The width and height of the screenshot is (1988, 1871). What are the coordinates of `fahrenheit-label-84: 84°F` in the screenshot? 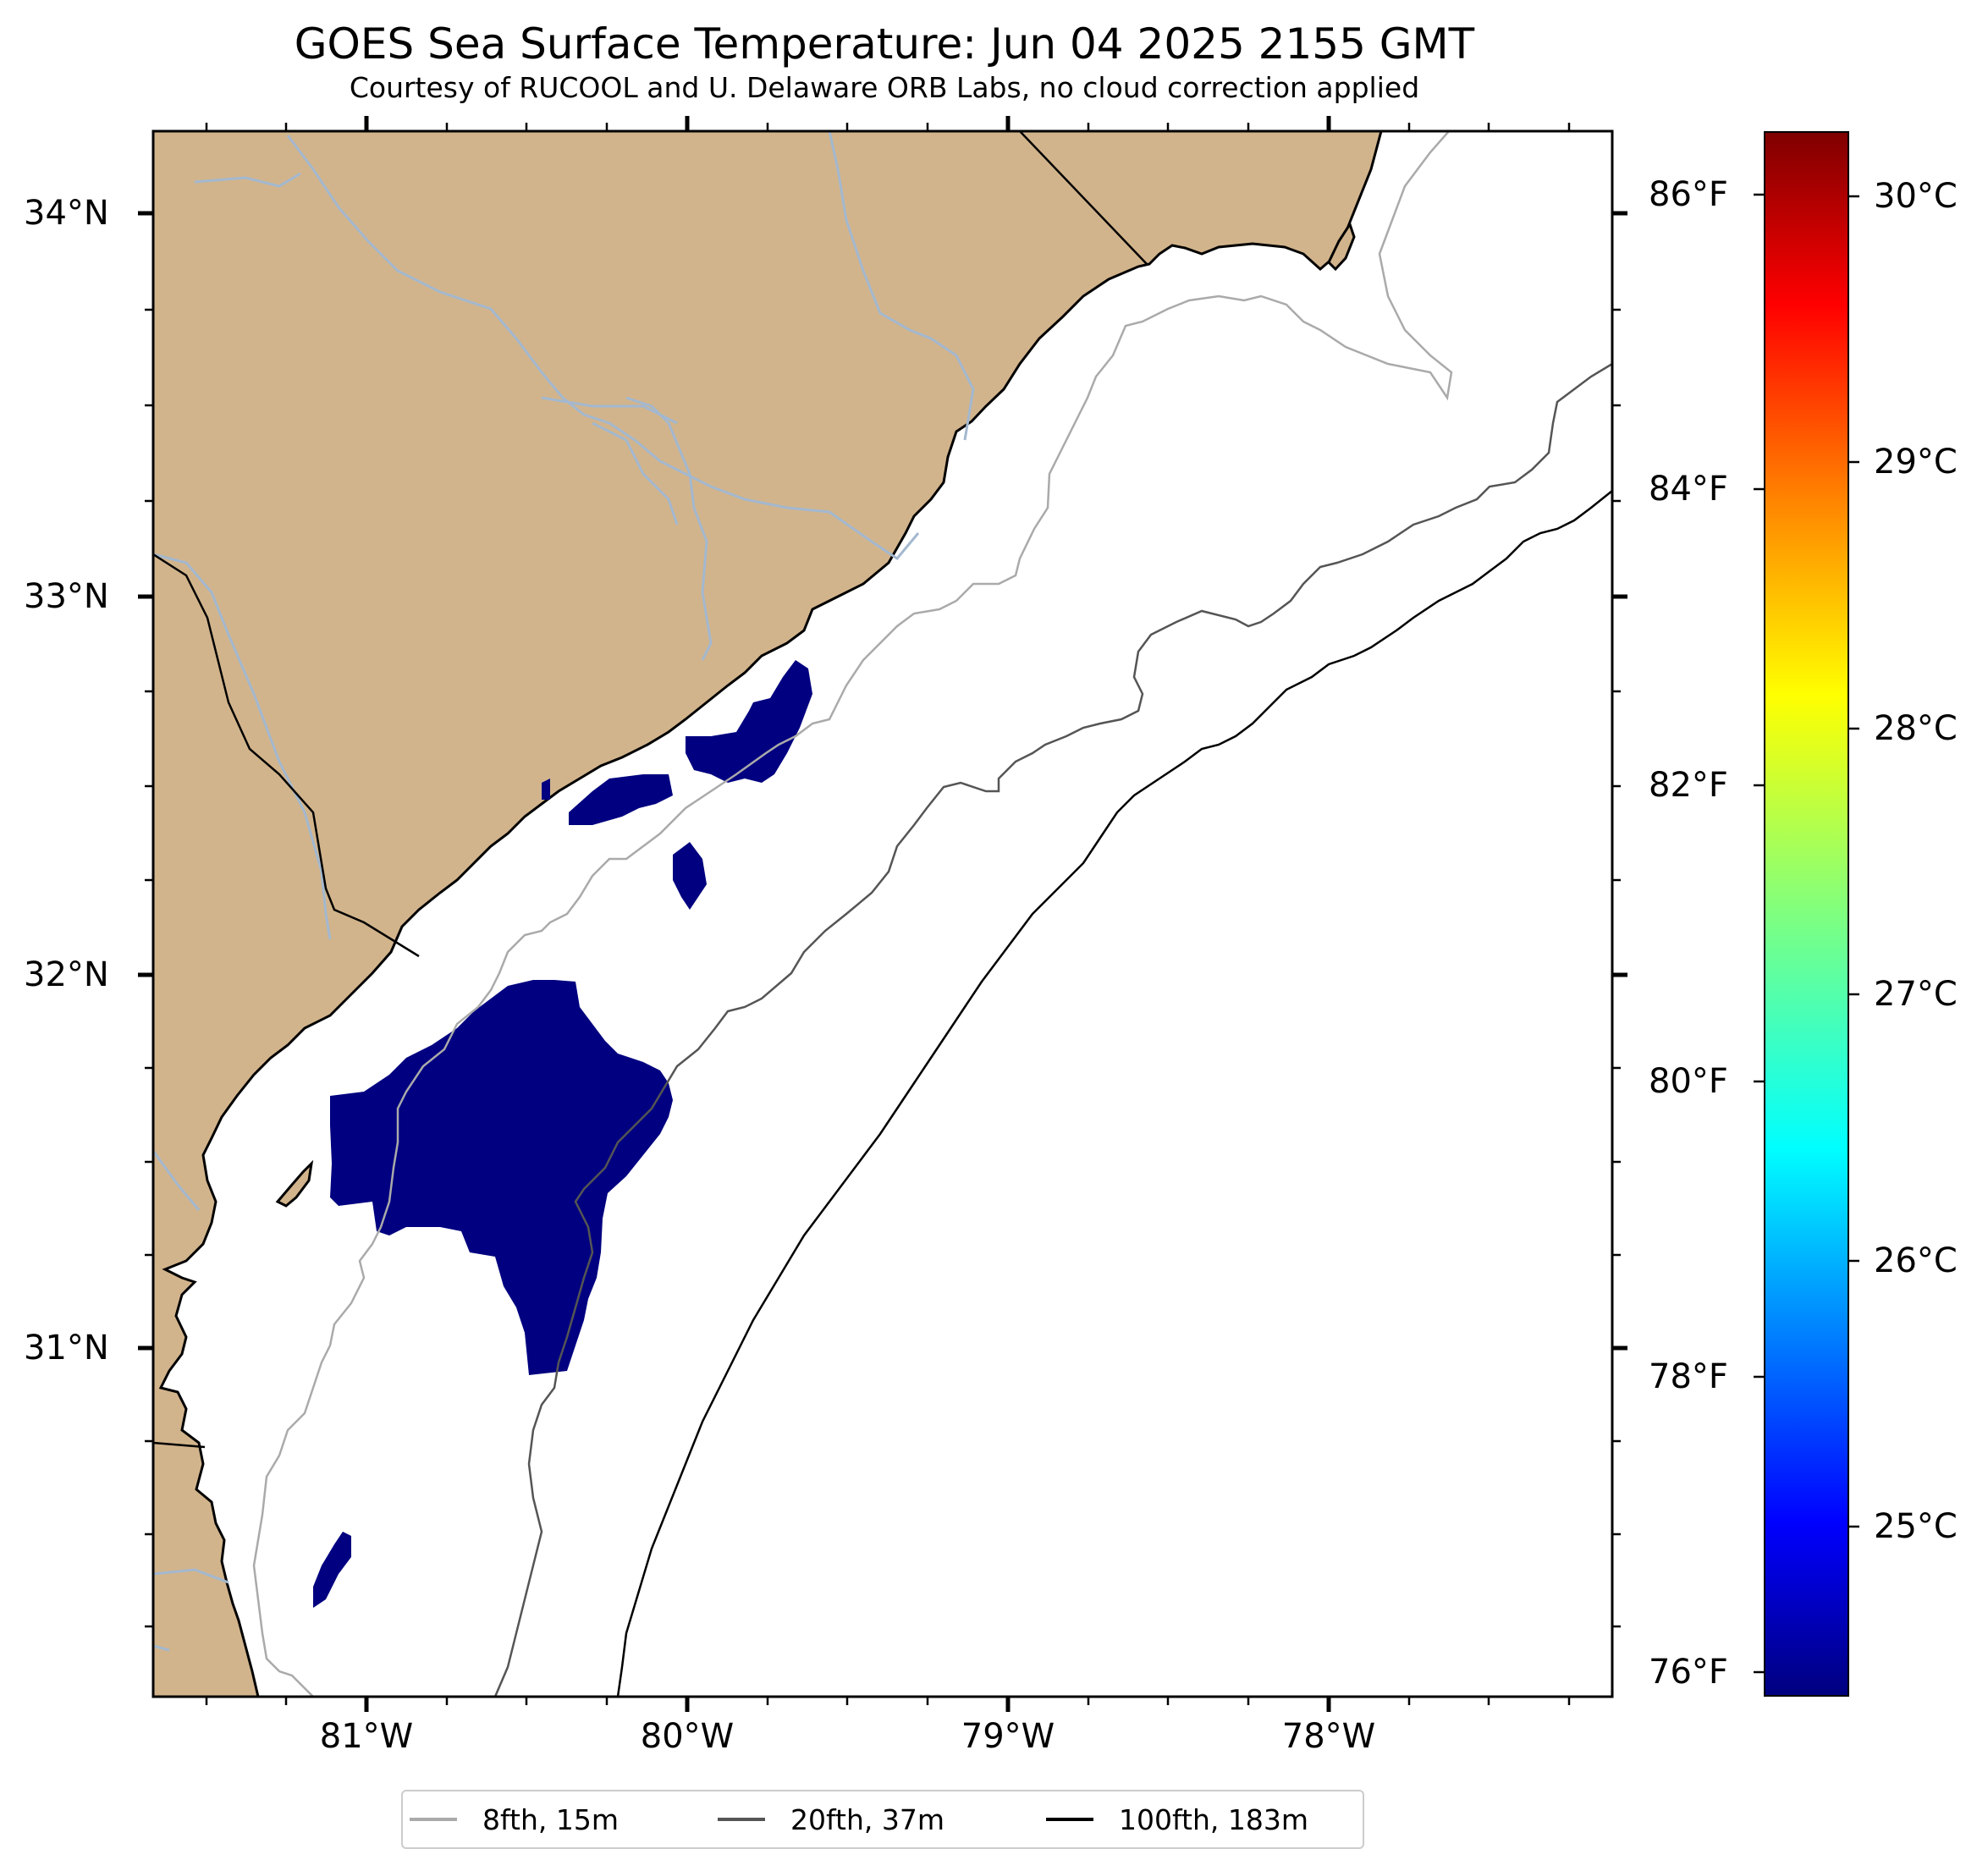 It's located at (1688, 490).